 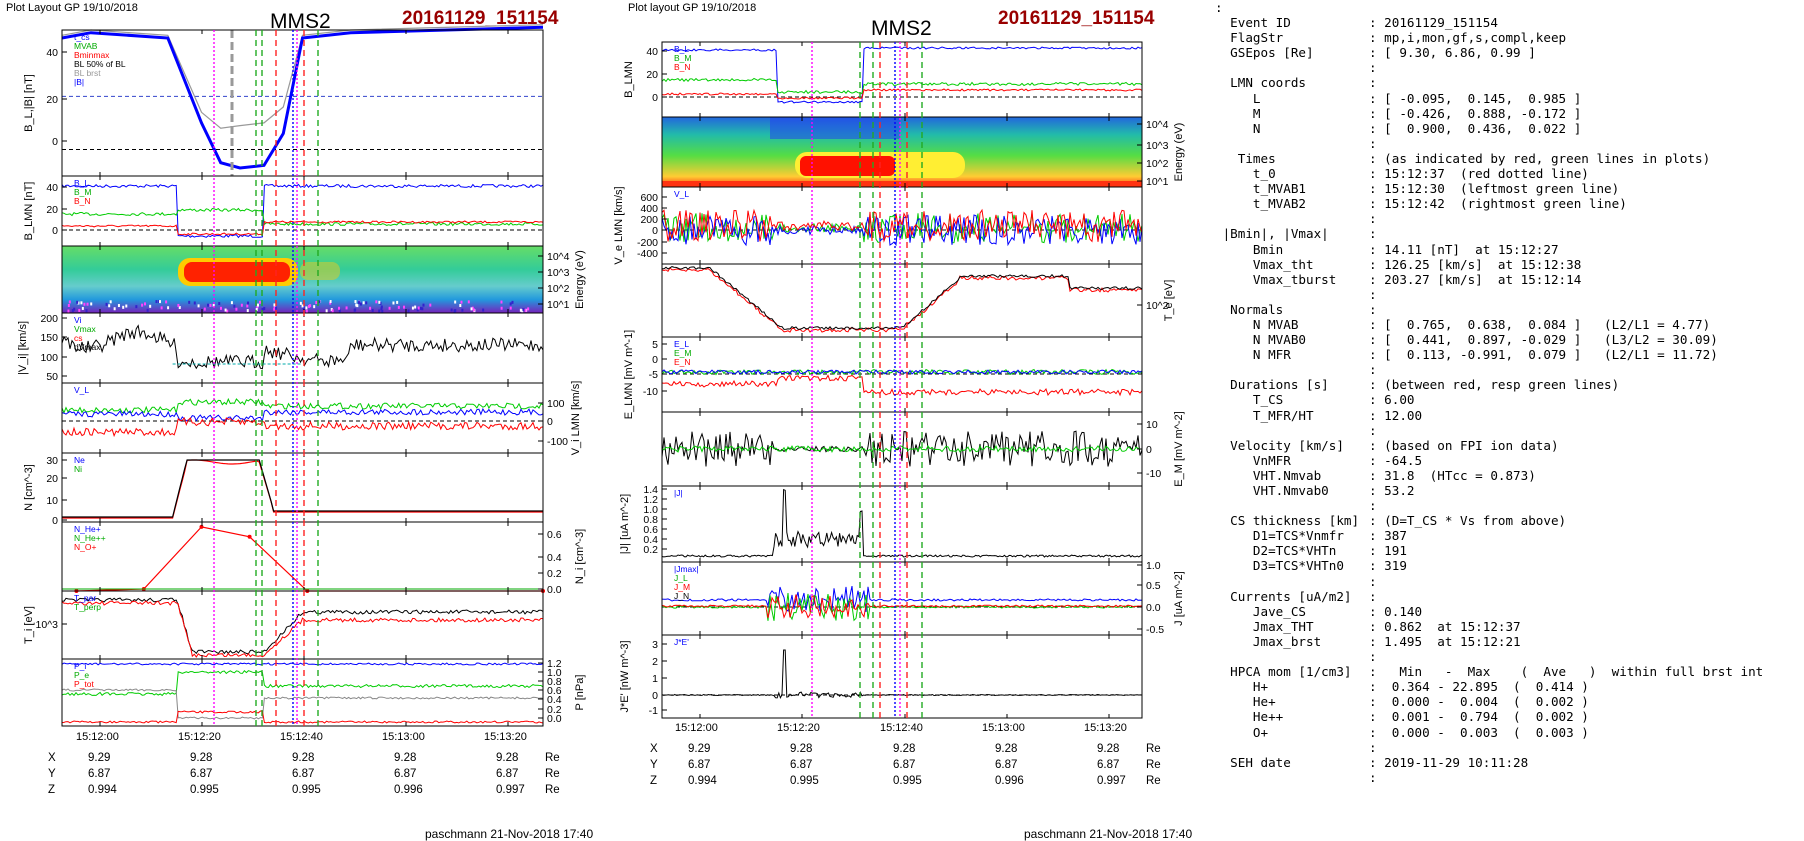 What do you see at coordinates (1396, 460) in the screenshot?
I see `summary-value: : -64.5` at bounding box center [1396, 460].